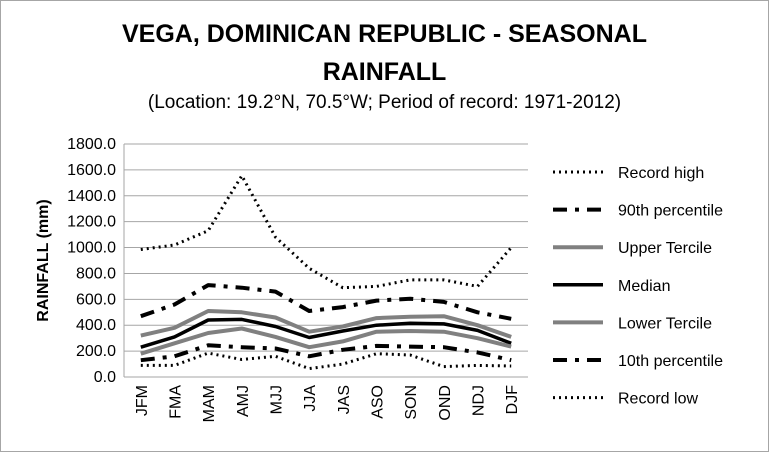 The height and width of the screenshot is (452, 769). I want to click on series-line-record-high, so click(326, 232).